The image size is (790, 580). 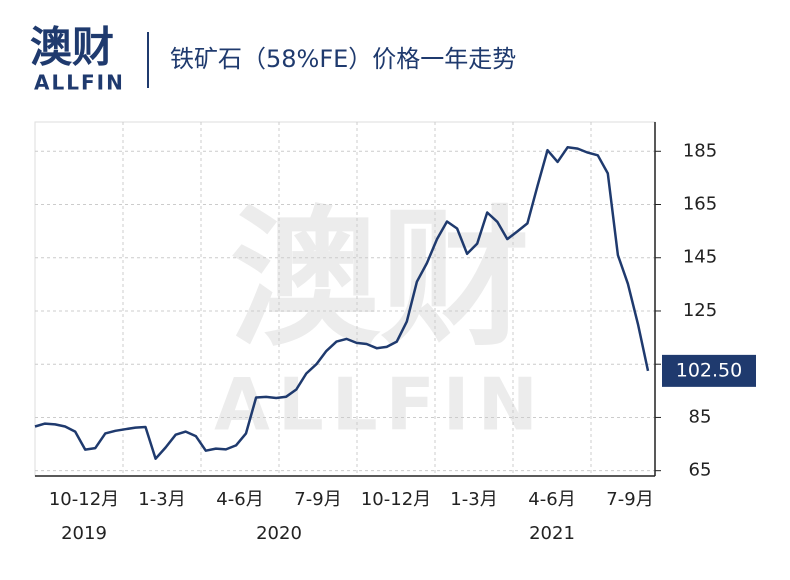 I want to click on y-tick-label: 165, so click(x=700, y=204).